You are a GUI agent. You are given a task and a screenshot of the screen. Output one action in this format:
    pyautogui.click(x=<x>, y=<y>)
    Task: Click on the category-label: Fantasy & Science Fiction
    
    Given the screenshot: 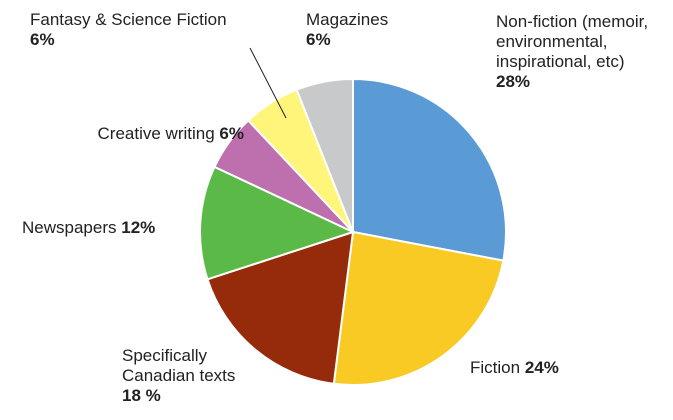 What is the action you would take?
    pyautogui.click(x=128, y=19)
    